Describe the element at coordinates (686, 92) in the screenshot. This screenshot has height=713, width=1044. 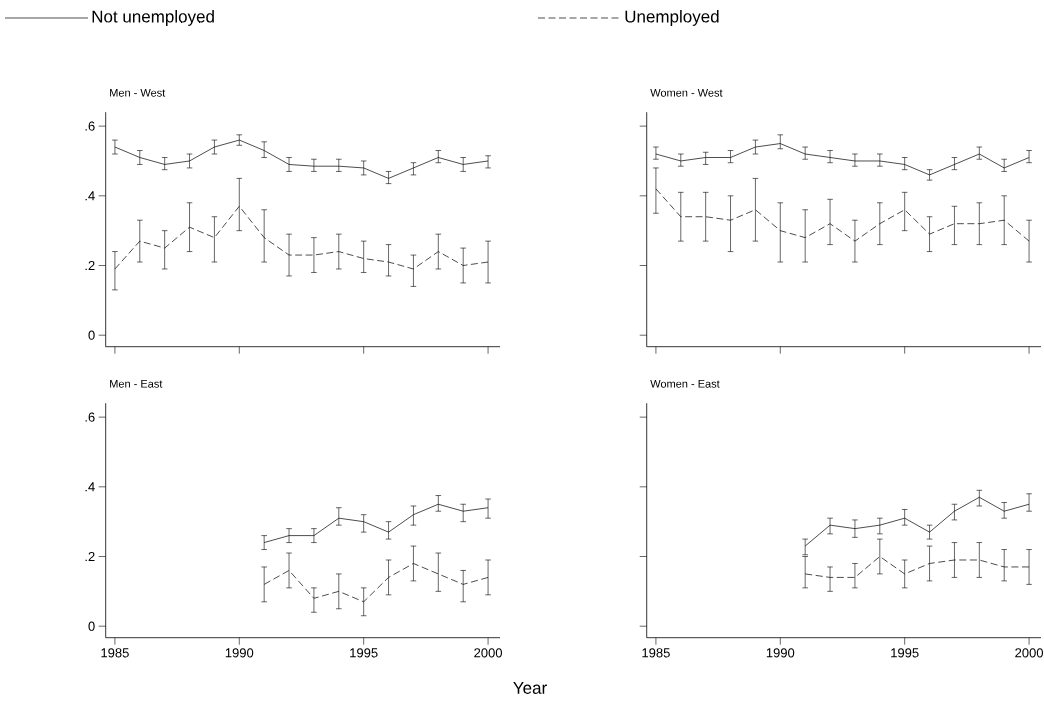
I see `chart-title: Women - West` at that location.